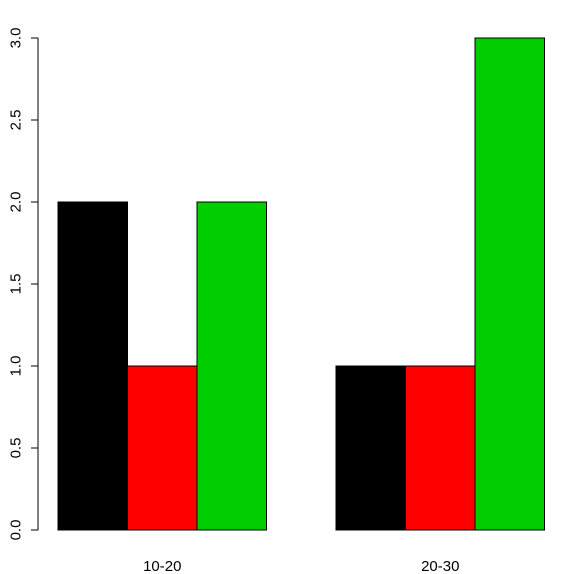 Image resolution: width=583 pixels, height=574 pixels. I want to click on y-tick-label: 1.0, so click(16, 366).